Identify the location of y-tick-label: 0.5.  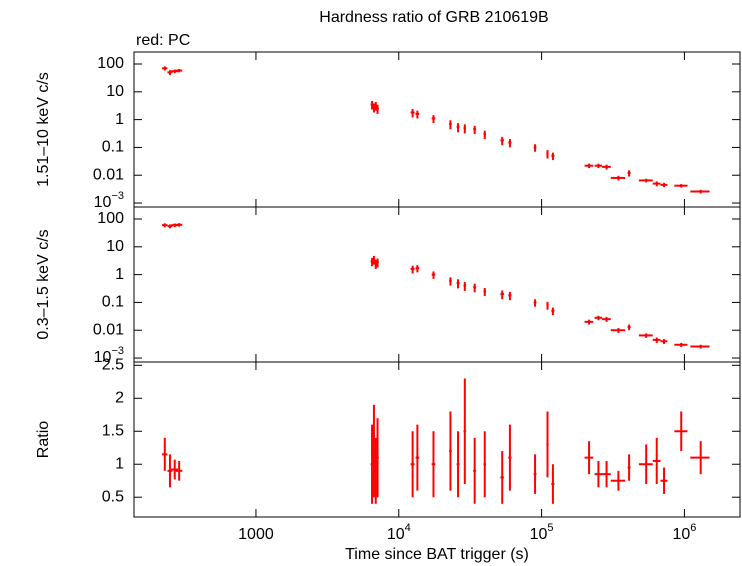
(113, 496).